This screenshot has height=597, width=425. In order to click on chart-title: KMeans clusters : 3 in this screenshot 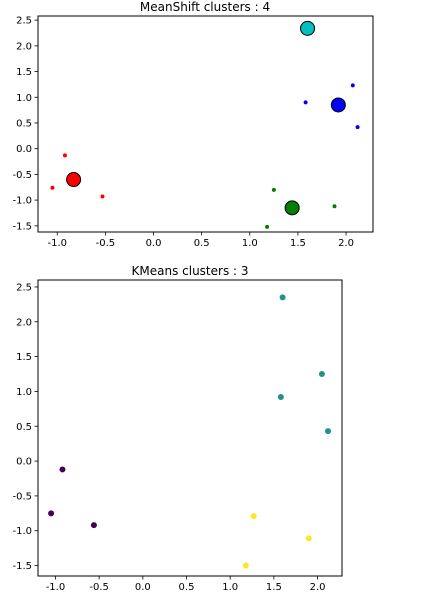, I will do `click(190, 271)`.